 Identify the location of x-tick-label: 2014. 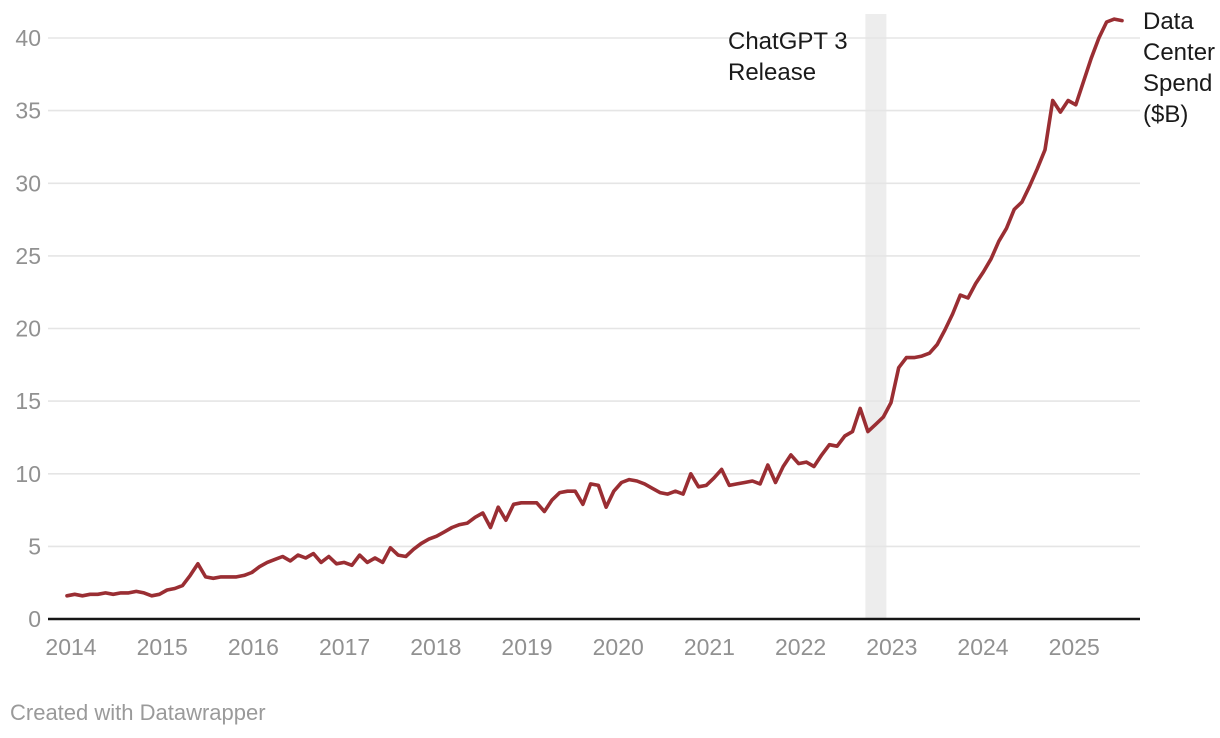
(70, 647).